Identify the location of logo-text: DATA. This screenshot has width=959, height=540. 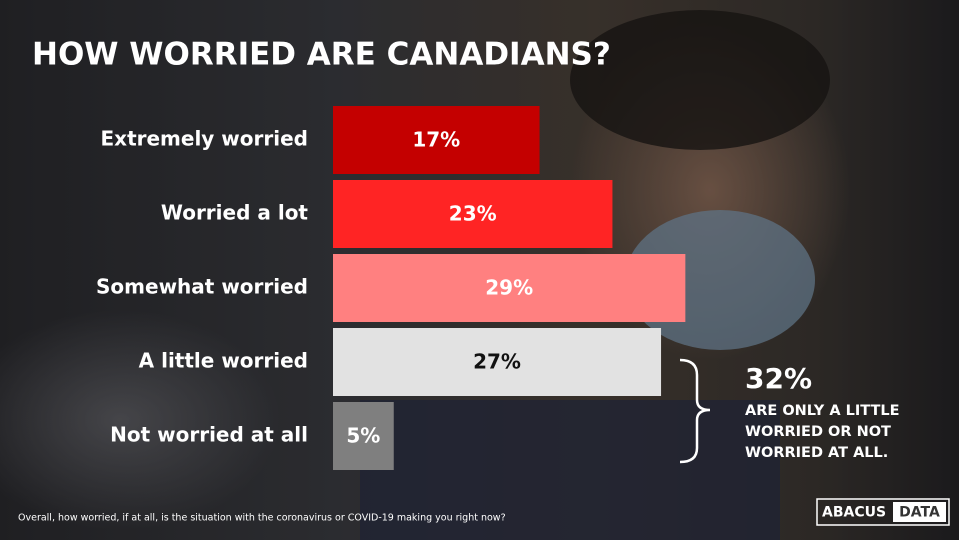
(919, 513).